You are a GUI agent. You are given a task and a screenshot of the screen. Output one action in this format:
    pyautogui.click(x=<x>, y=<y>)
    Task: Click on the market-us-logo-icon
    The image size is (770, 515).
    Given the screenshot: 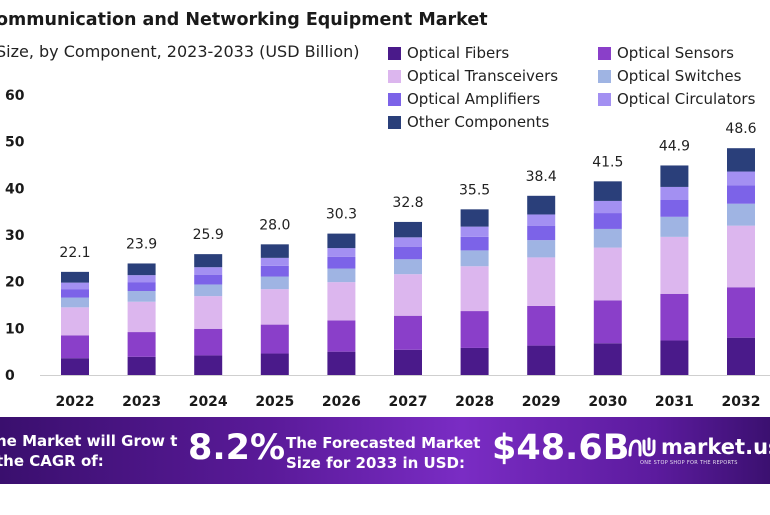 What is the action you would take?
    pyautogui.click(x=642, y=447)
    